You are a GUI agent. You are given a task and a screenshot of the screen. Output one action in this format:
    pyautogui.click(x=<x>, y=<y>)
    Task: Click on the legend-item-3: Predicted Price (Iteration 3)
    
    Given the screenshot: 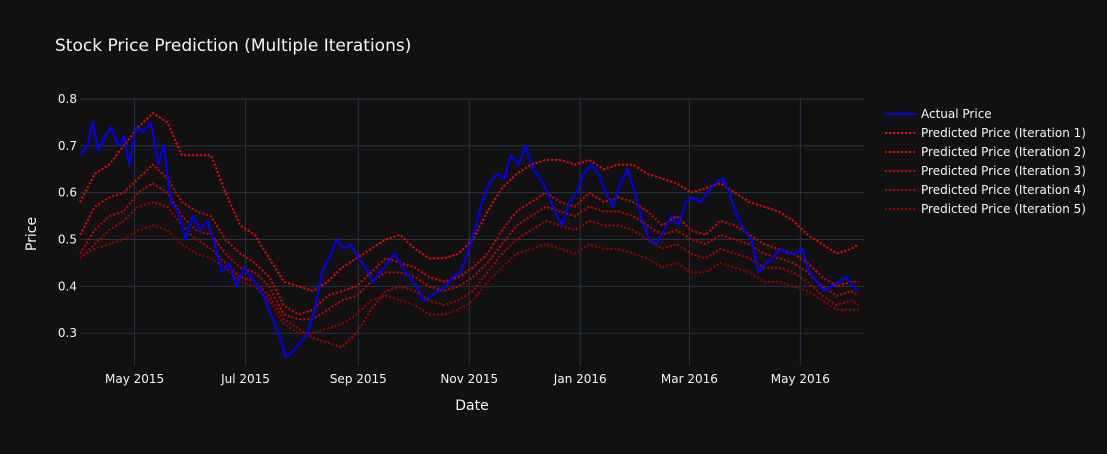 What is the action you would take?
    pyautogui.click(x=985, y=171)
    